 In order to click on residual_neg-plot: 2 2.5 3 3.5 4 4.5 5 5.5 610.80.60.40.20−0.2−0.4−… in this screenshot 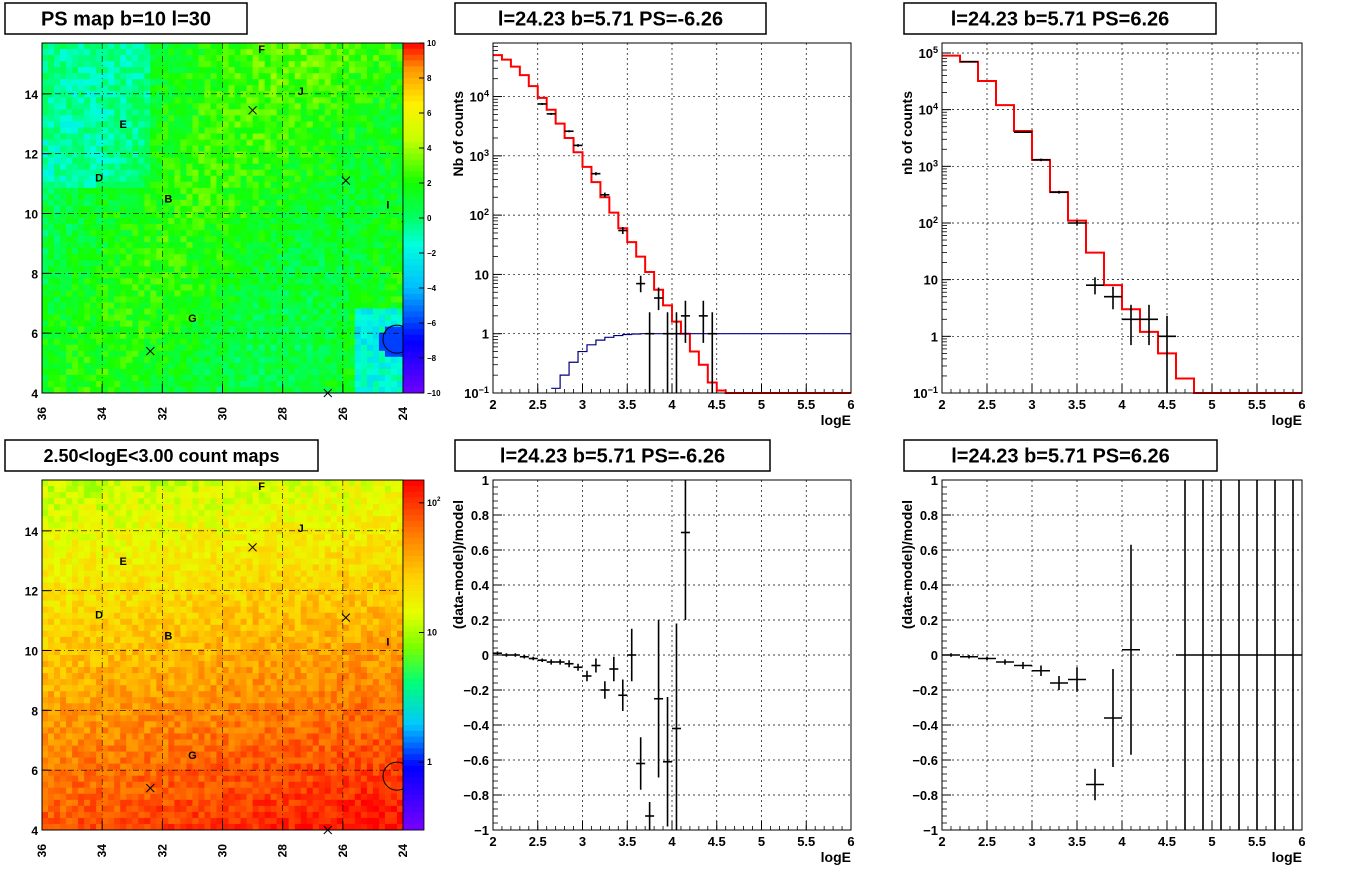, I will do `click(652, 669)`.